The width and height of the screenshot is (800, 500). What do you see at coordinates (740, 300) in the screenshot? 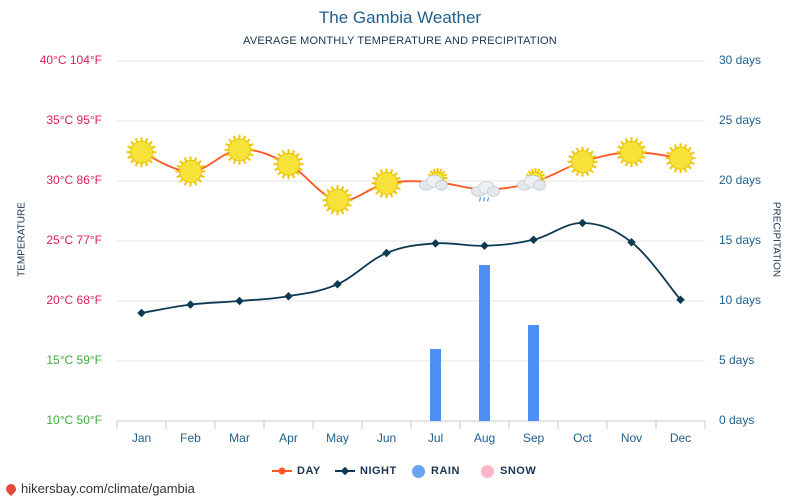
I see `precipitation-tick-label: 10 days` at bounding box center [740, 300].